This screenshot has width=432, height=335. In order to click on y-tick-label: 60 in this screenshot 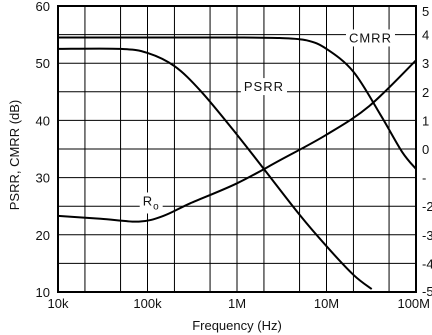, I will do `click(43, 7)`.